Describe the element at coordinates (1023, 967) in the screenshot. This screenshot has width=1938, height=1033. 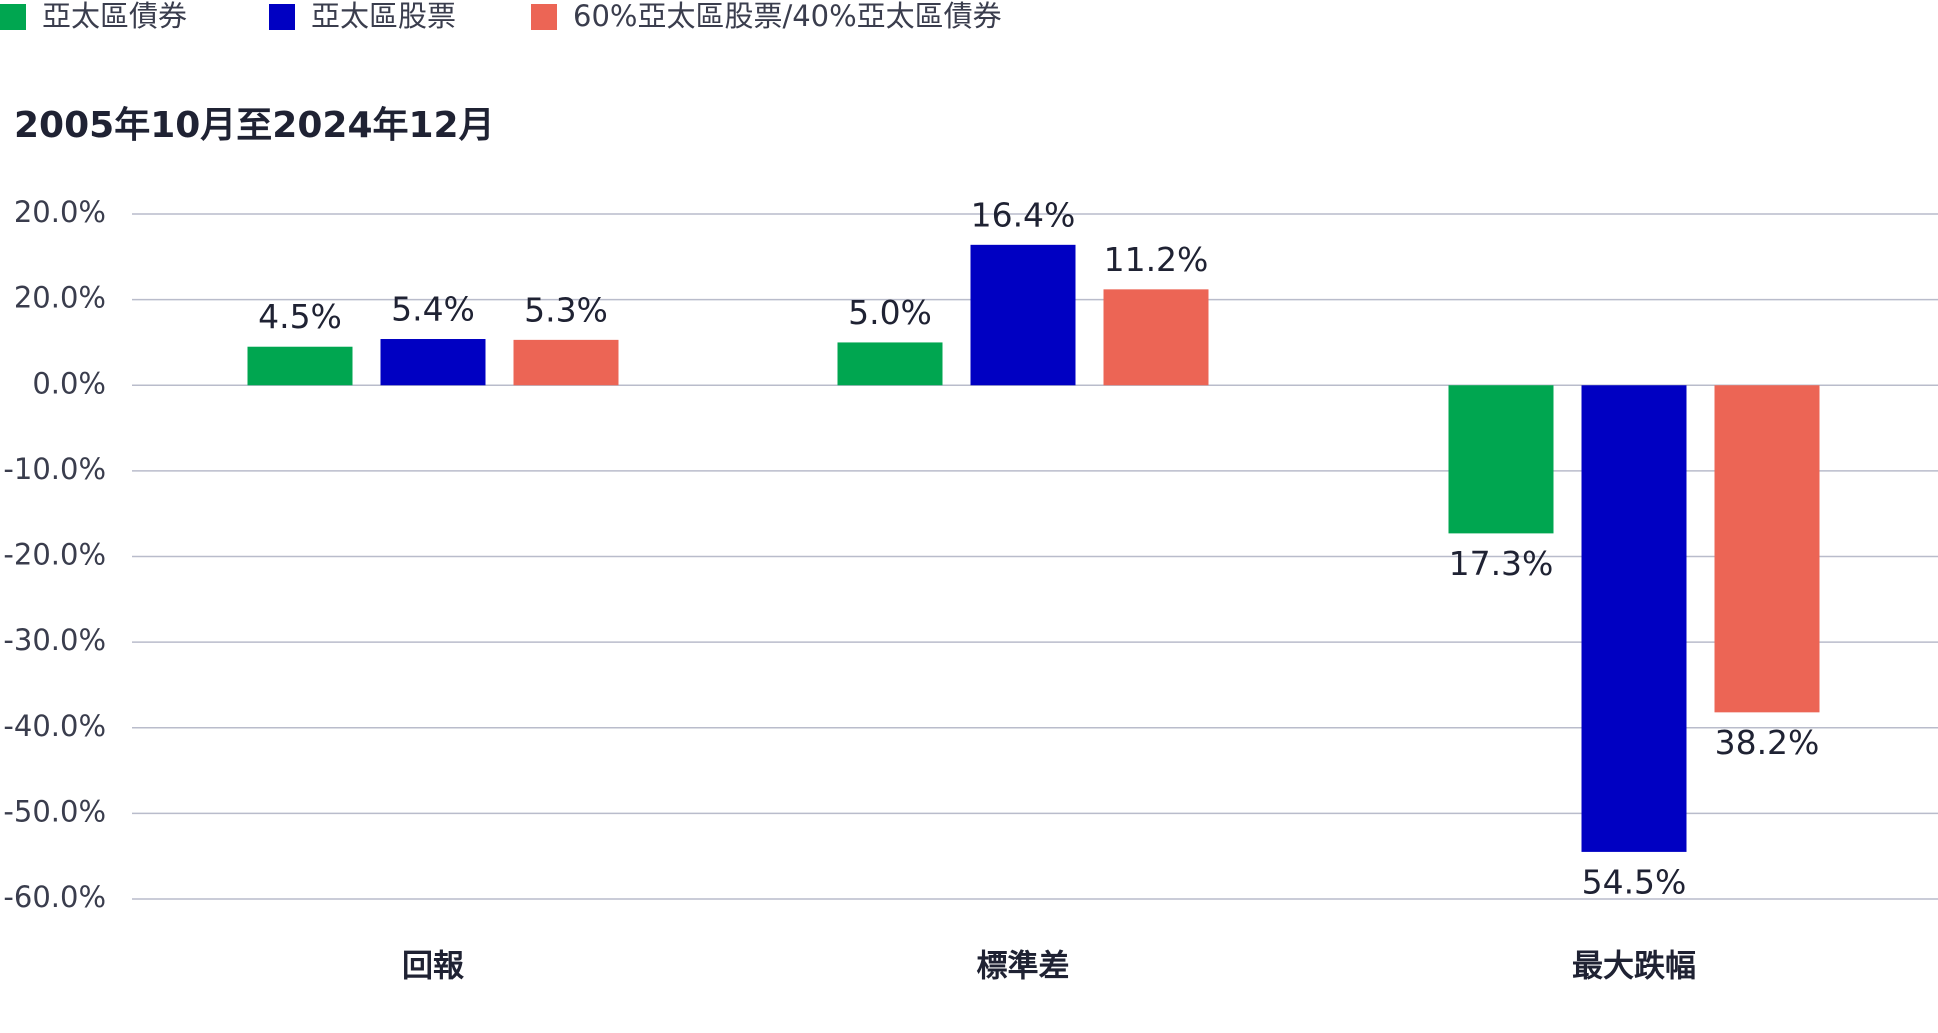
I see `x-tick-label: 標準差` at that location.